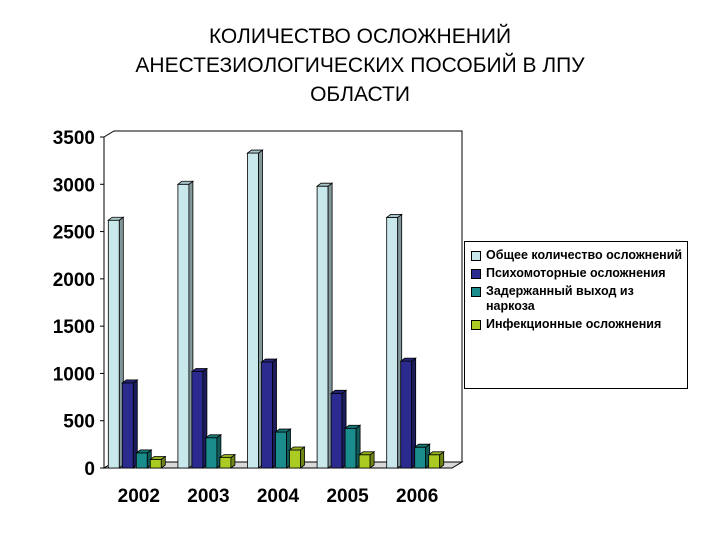 Image resolution: width=720 pixels, height=540 pixels. Describe the element at coordinates (278, 496) in the screenshot. I see `x-tick-label: 2004` at that location.